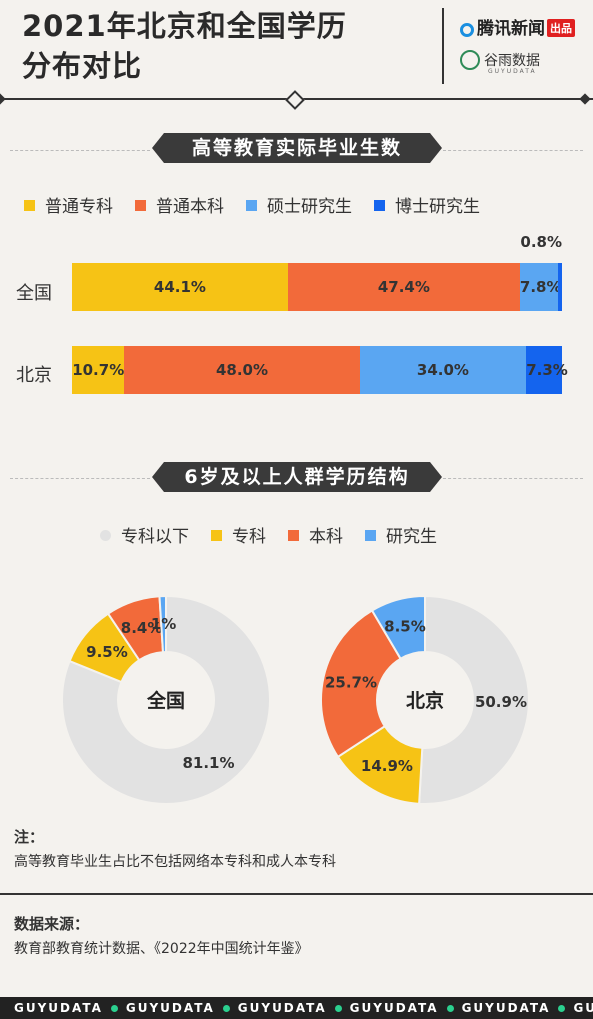  I want to click on rule-end-right, so click(585, 99).